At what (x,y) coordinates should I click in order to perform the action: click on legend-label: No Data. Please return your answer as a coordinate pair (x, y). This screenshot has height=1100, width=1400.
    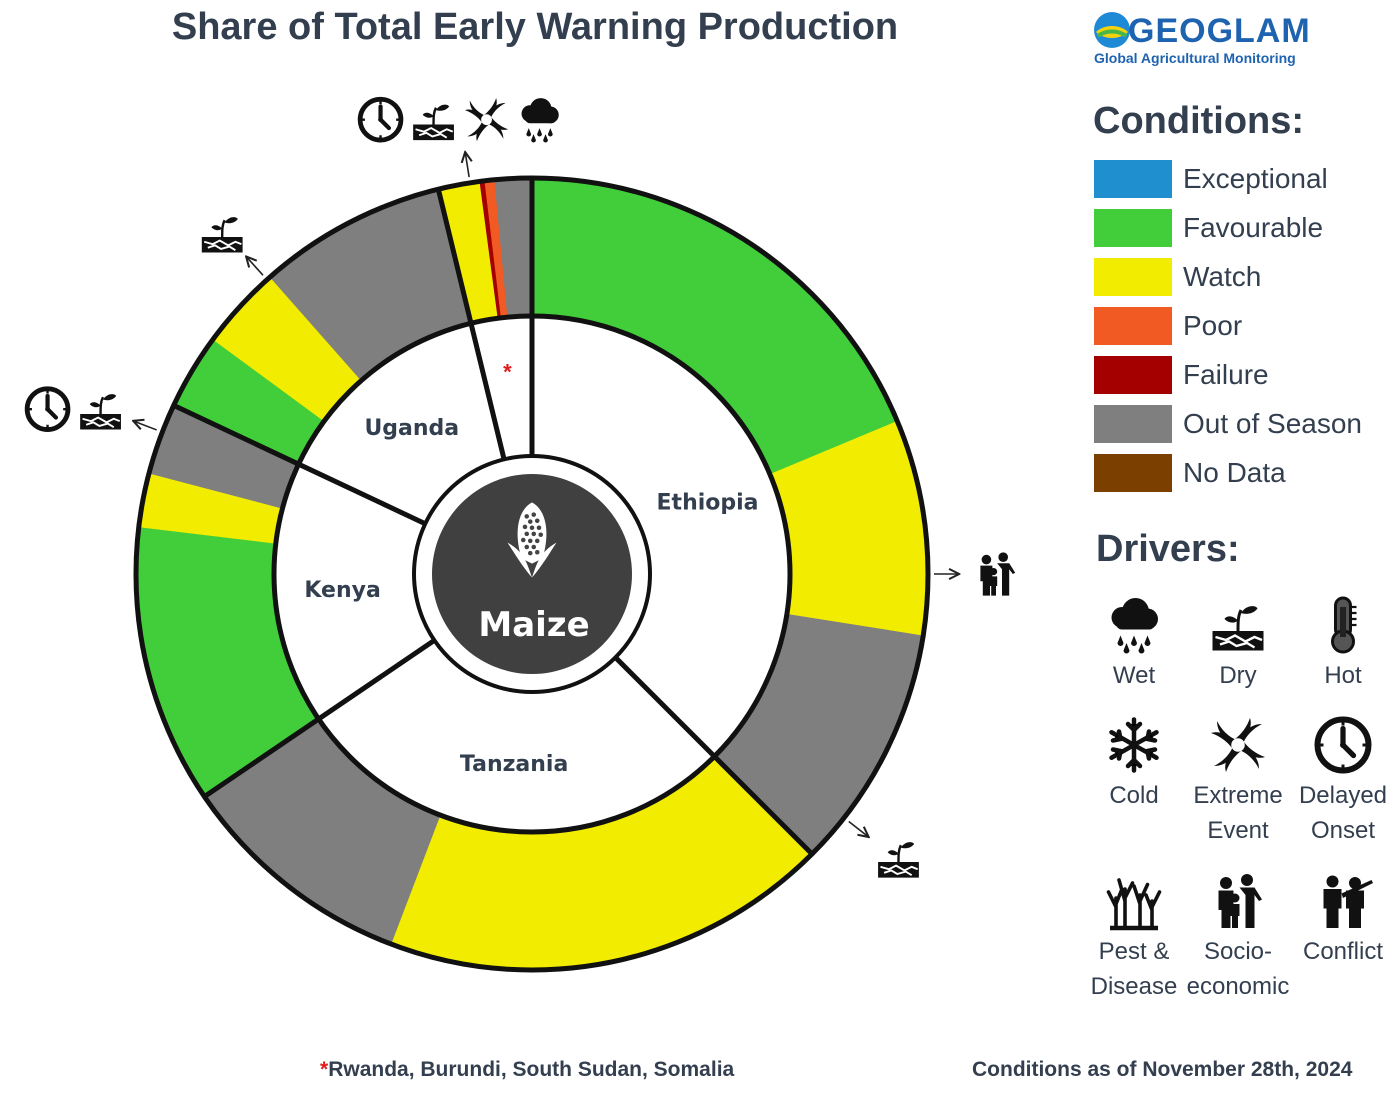
    Looking at the image, I should click on (1234, 472).